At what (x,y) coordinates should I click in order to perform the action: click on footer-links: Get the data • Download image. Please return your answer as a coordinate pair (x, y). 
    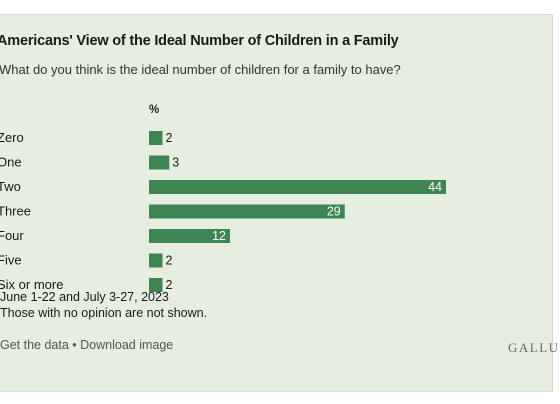
    Looking at the image, I should click on (86, 345).